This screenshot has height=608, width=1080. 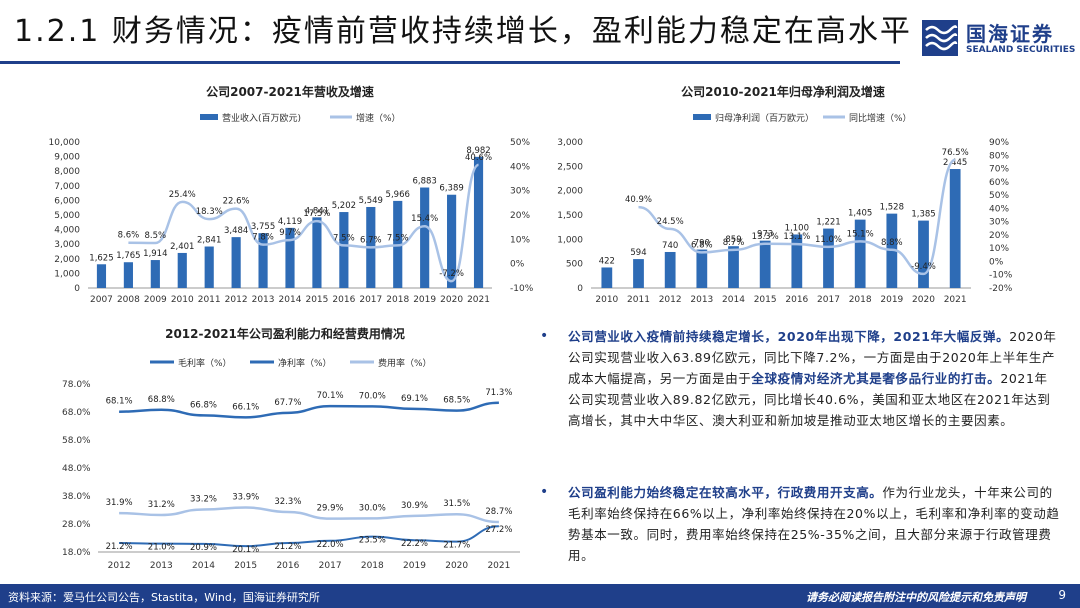 I want to click on line-value-label: 33.9%, so click(x=245, y=497).